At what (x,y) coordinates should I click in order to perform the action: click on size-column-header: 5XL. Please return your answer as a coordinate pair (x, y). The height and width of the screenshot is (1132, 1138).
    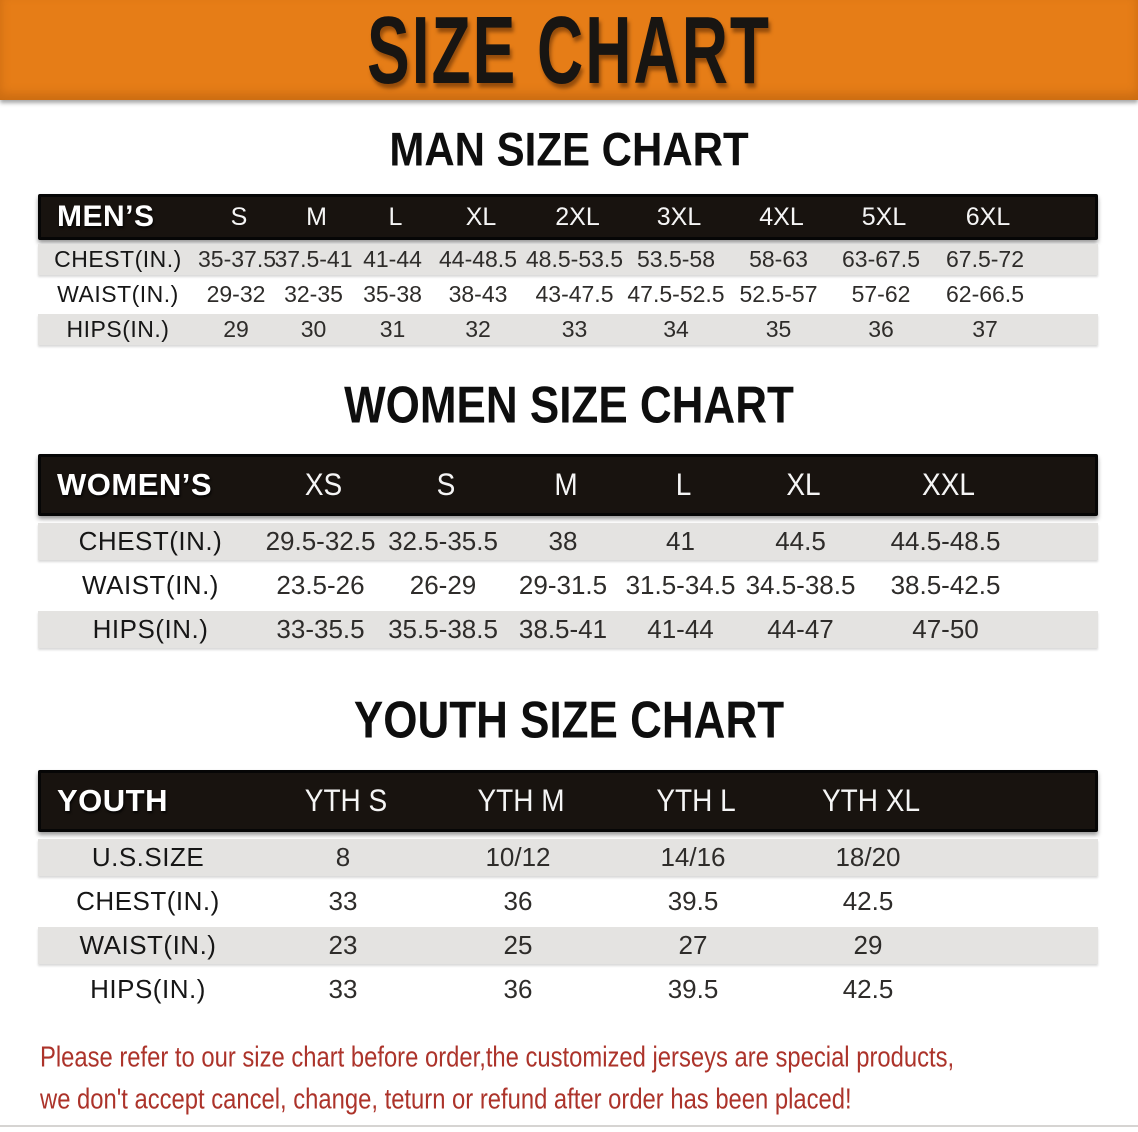
    Looking at the image, I should click on (884, 216).